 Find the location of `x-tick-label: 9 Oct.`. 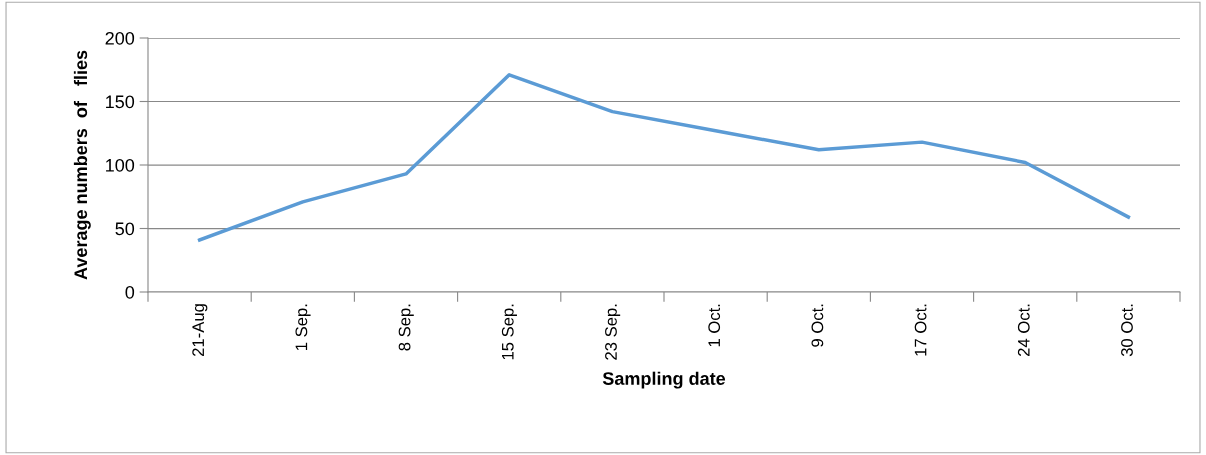

x-tick-label: 9 Oct. is located at coordinates (817, 325).